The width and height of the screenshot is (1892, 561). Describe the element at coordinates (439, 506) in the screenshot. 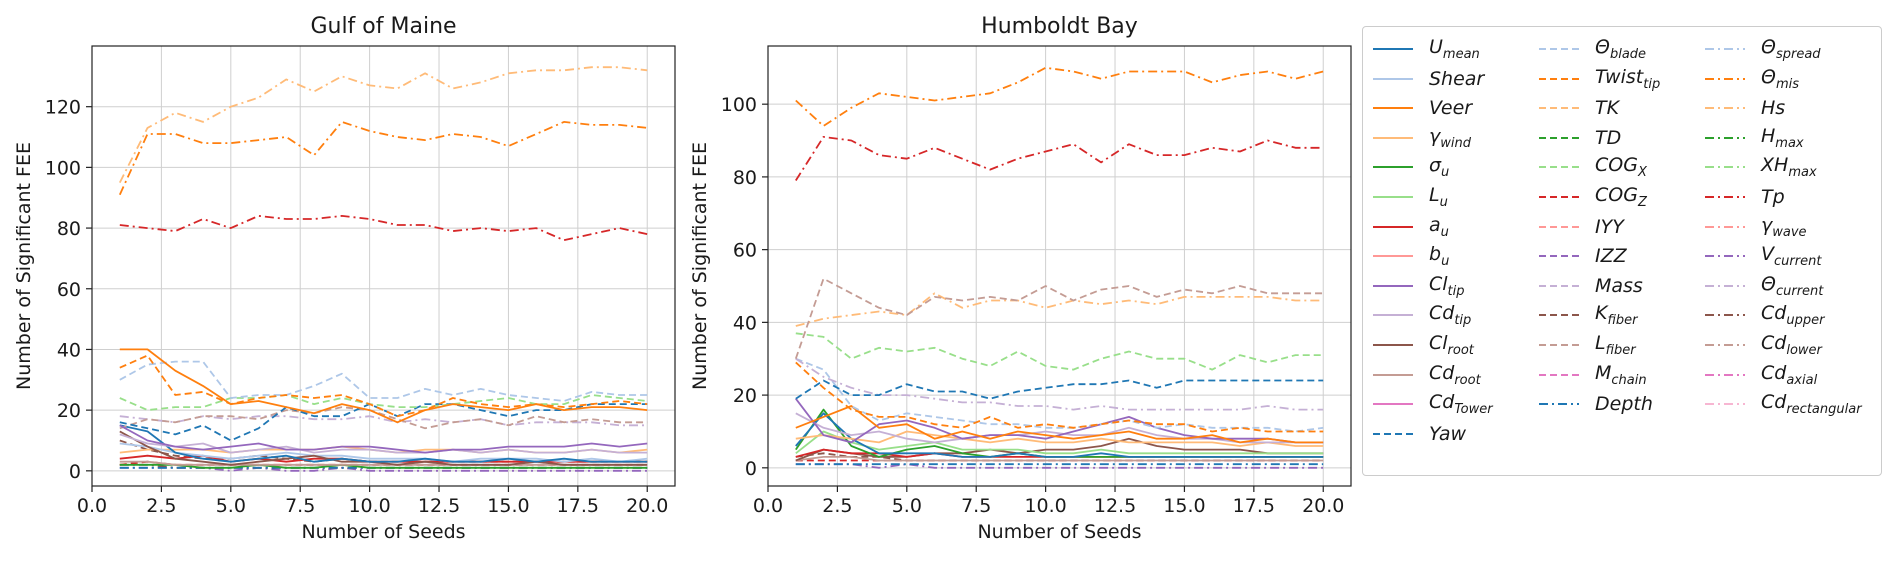

I see `x-tick-label: 12.5` at that location.